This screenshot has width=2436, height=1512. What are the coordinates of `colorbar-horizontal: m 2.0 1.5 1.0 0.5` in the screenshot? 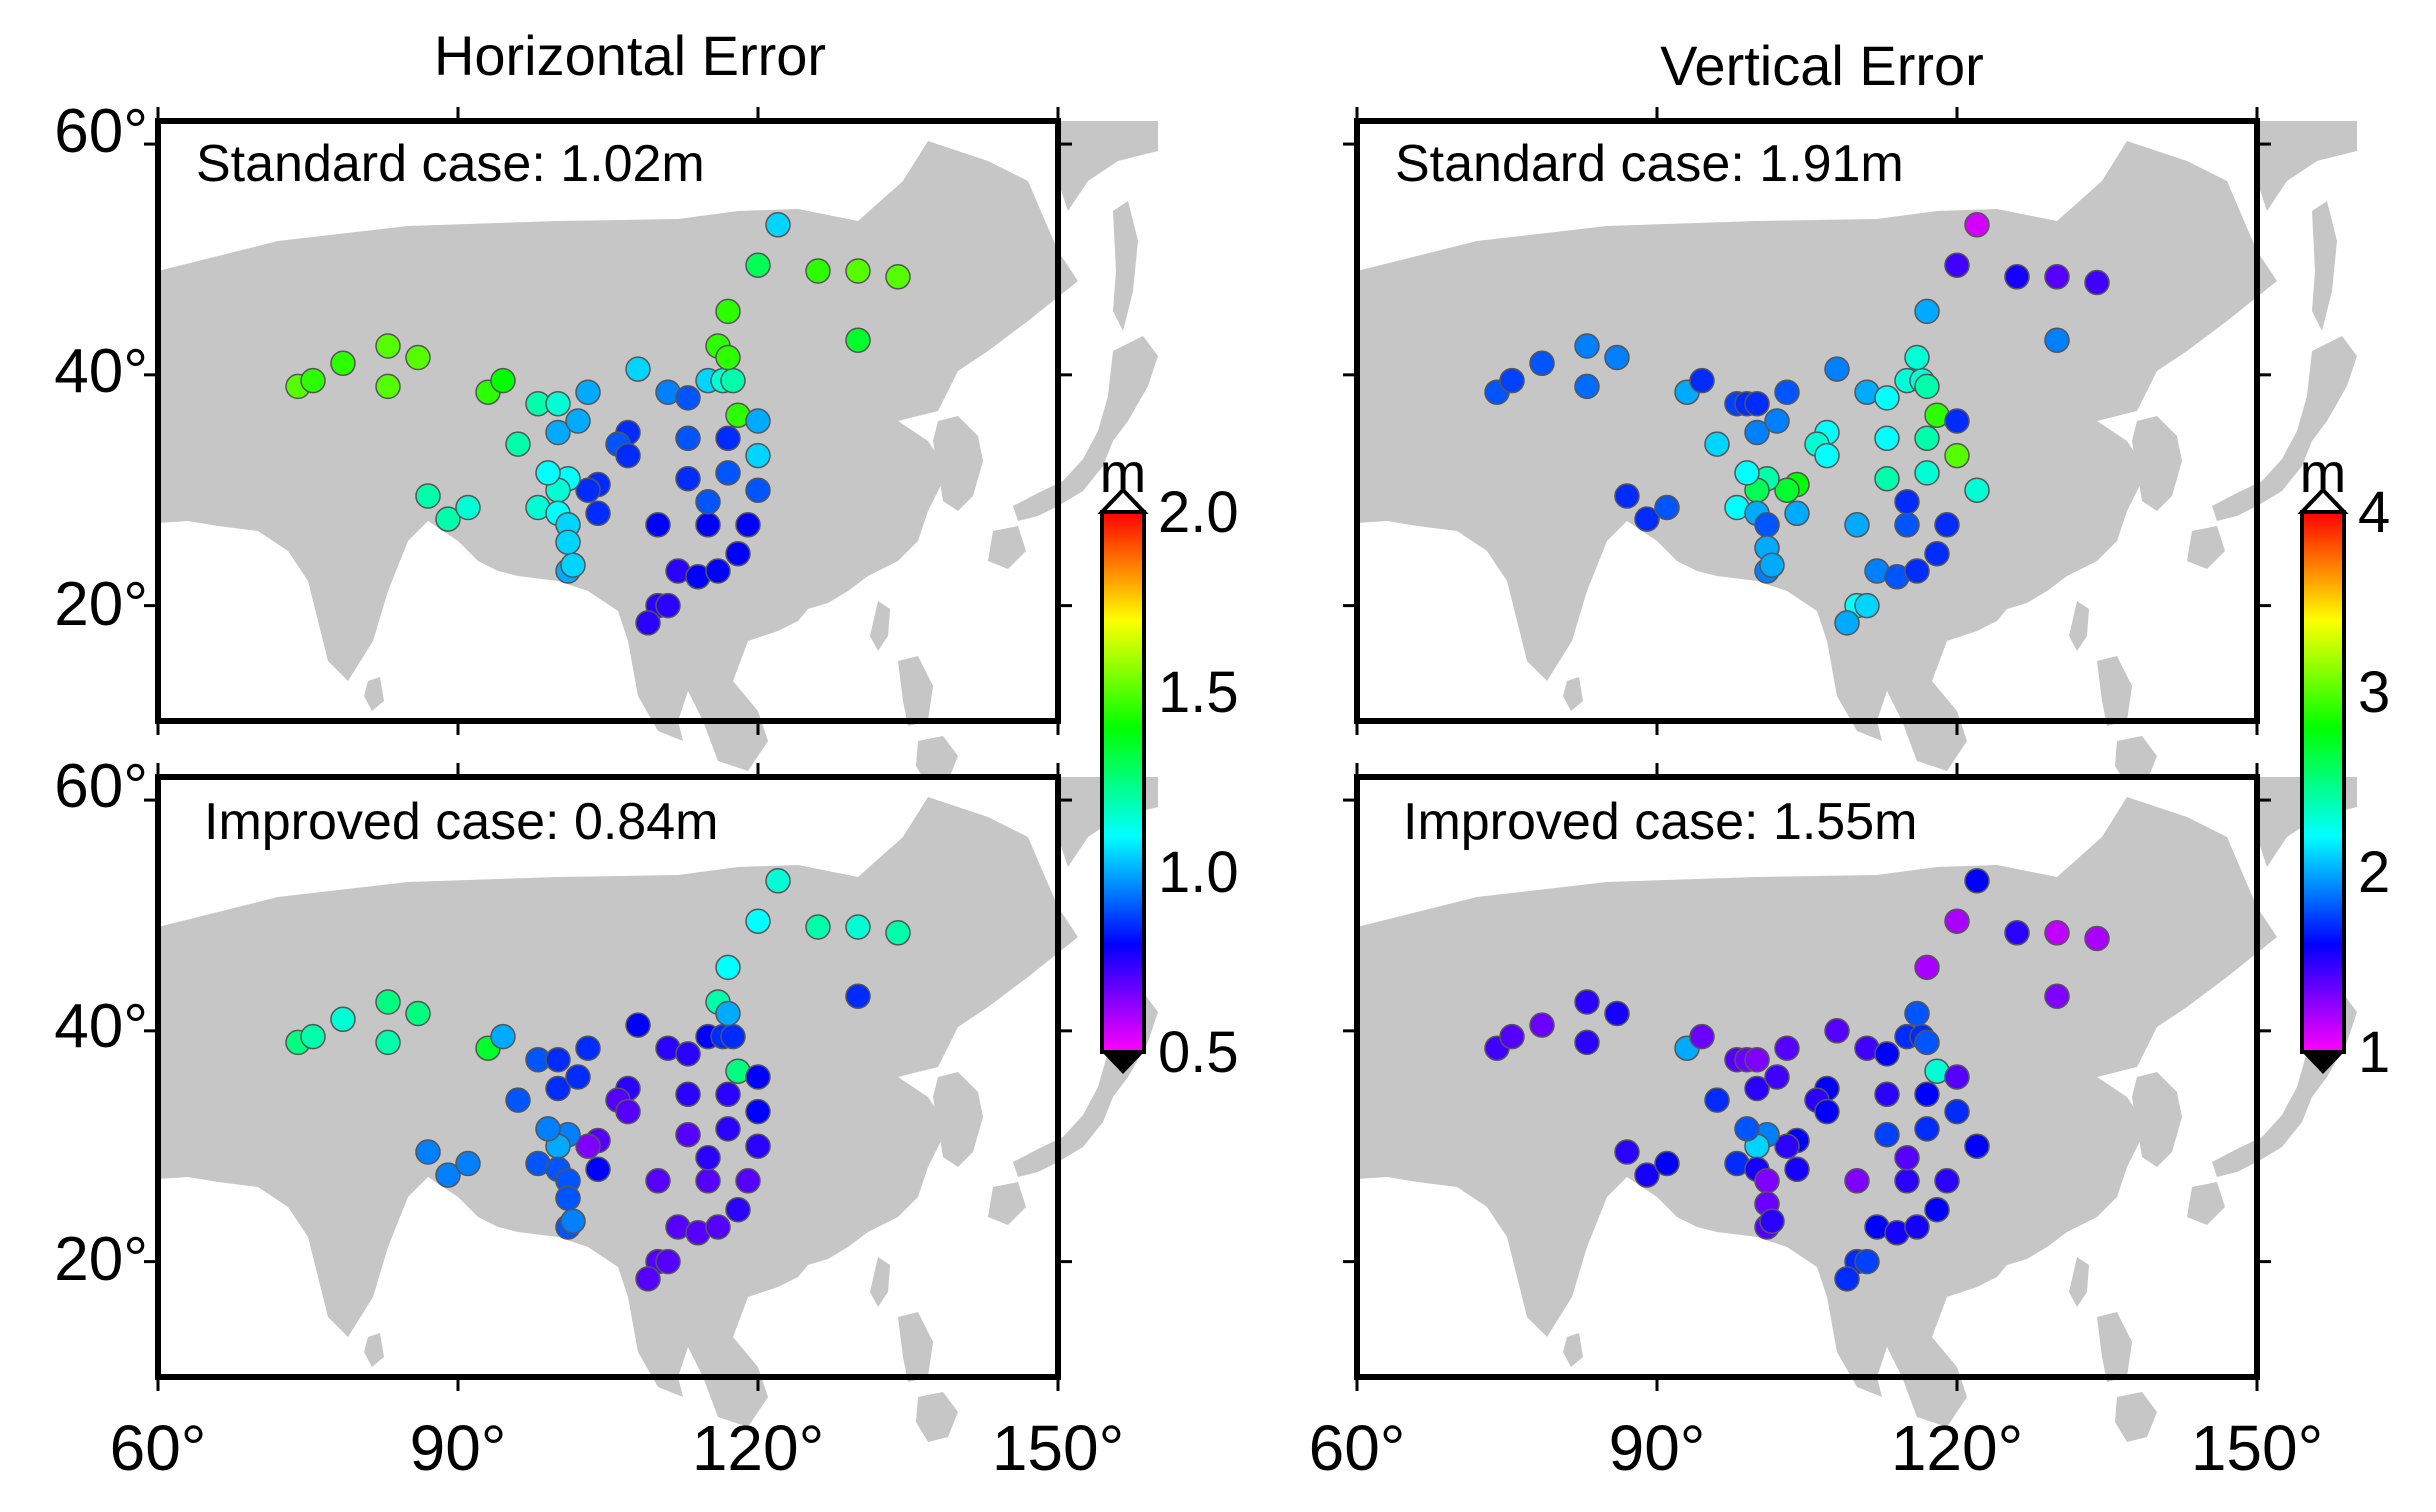 It's located at (1168, 763).